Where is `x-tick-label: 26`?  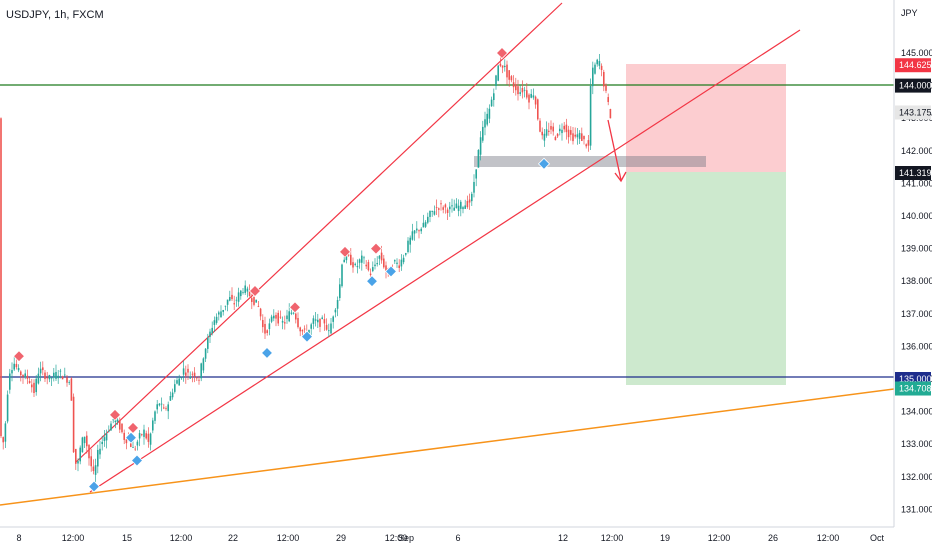 x-tick-label: 26 is located at coordinates (773, 538).